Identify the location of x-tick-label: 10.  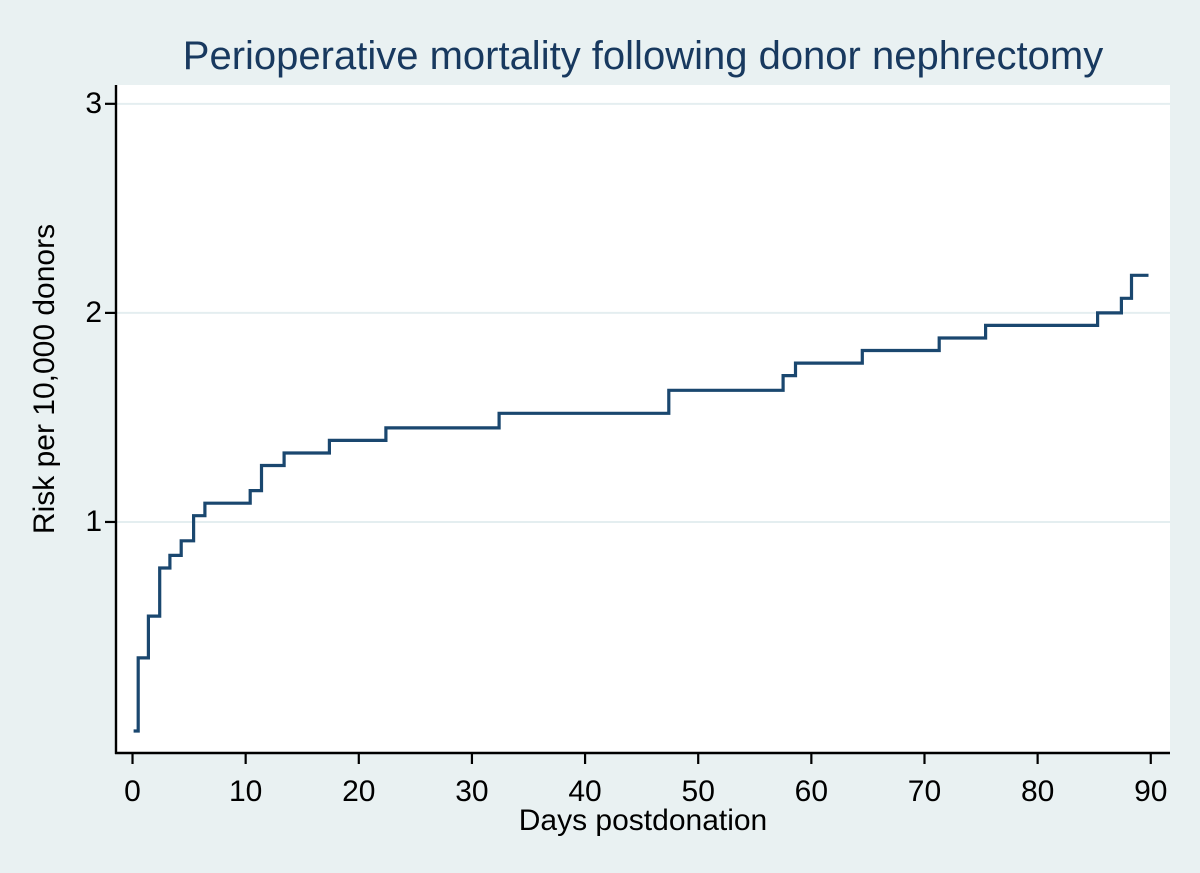
(245, 791).